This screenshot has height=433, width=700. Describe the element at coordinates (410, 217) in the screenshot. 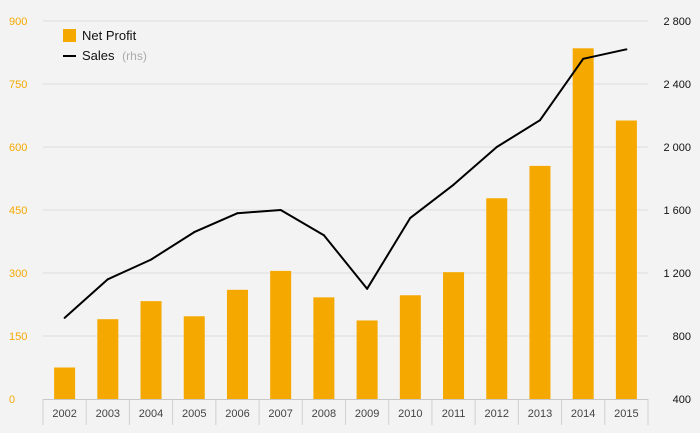

I see `sales-point-2010` at that location.